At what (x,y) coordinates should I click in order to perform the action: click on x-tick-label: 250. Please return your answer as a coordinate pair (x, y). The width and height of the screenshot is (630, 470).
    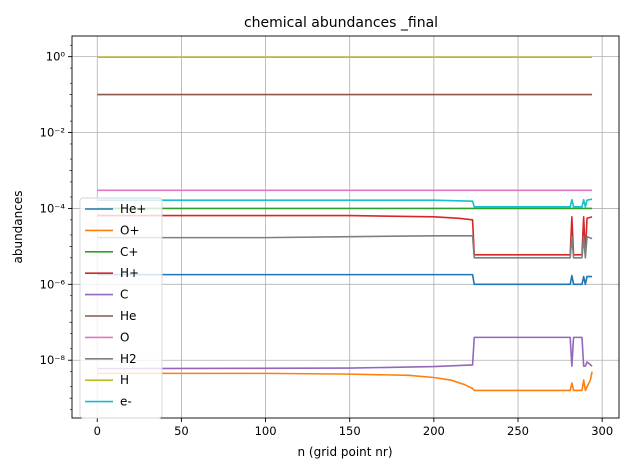
    Looking at the image, I should click on (518, 431).